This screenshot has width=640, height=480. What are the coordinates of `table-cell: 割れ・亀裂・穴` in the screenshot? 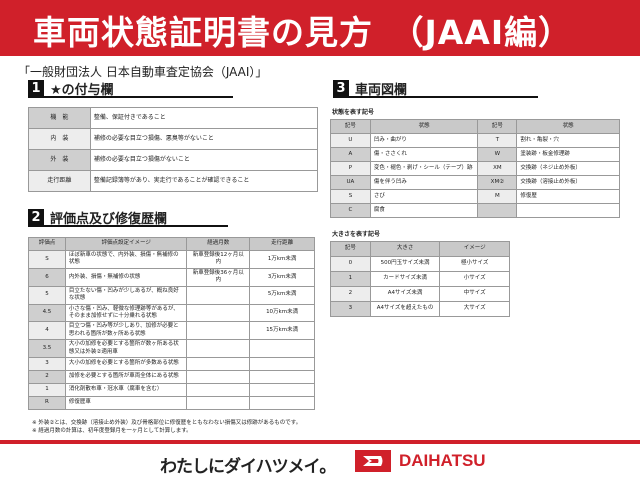 It's located at (568, 140).